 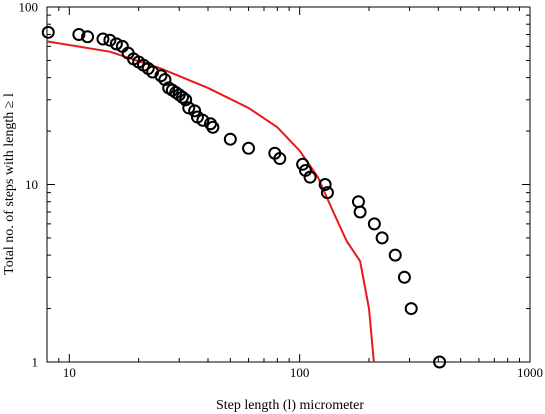 What do you see at coordinates (530, 372) in the screenshot?
I see `x-tick-label: 1000` at bounding box center [530, 372].